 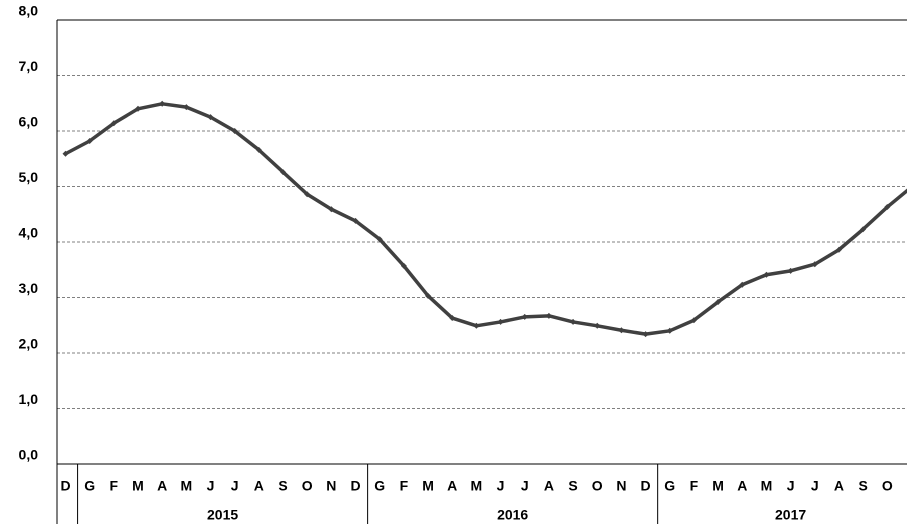 What do you see at coordinates (29, 455) in the screenshot?
I see `y-tick-label: 0,0` at bounding box center [29, 455].